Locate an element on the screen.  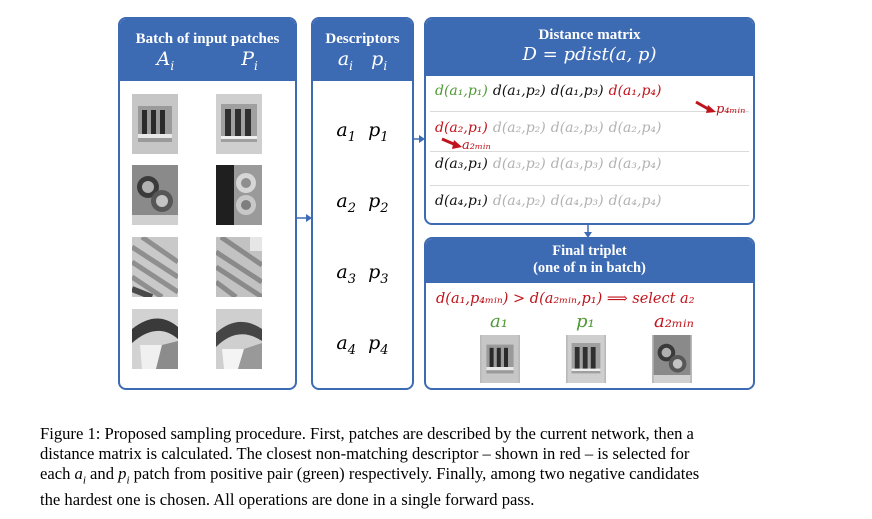
batch-panel-header: Batch of input patches Ai Pi is located at coordinates (207, 50).